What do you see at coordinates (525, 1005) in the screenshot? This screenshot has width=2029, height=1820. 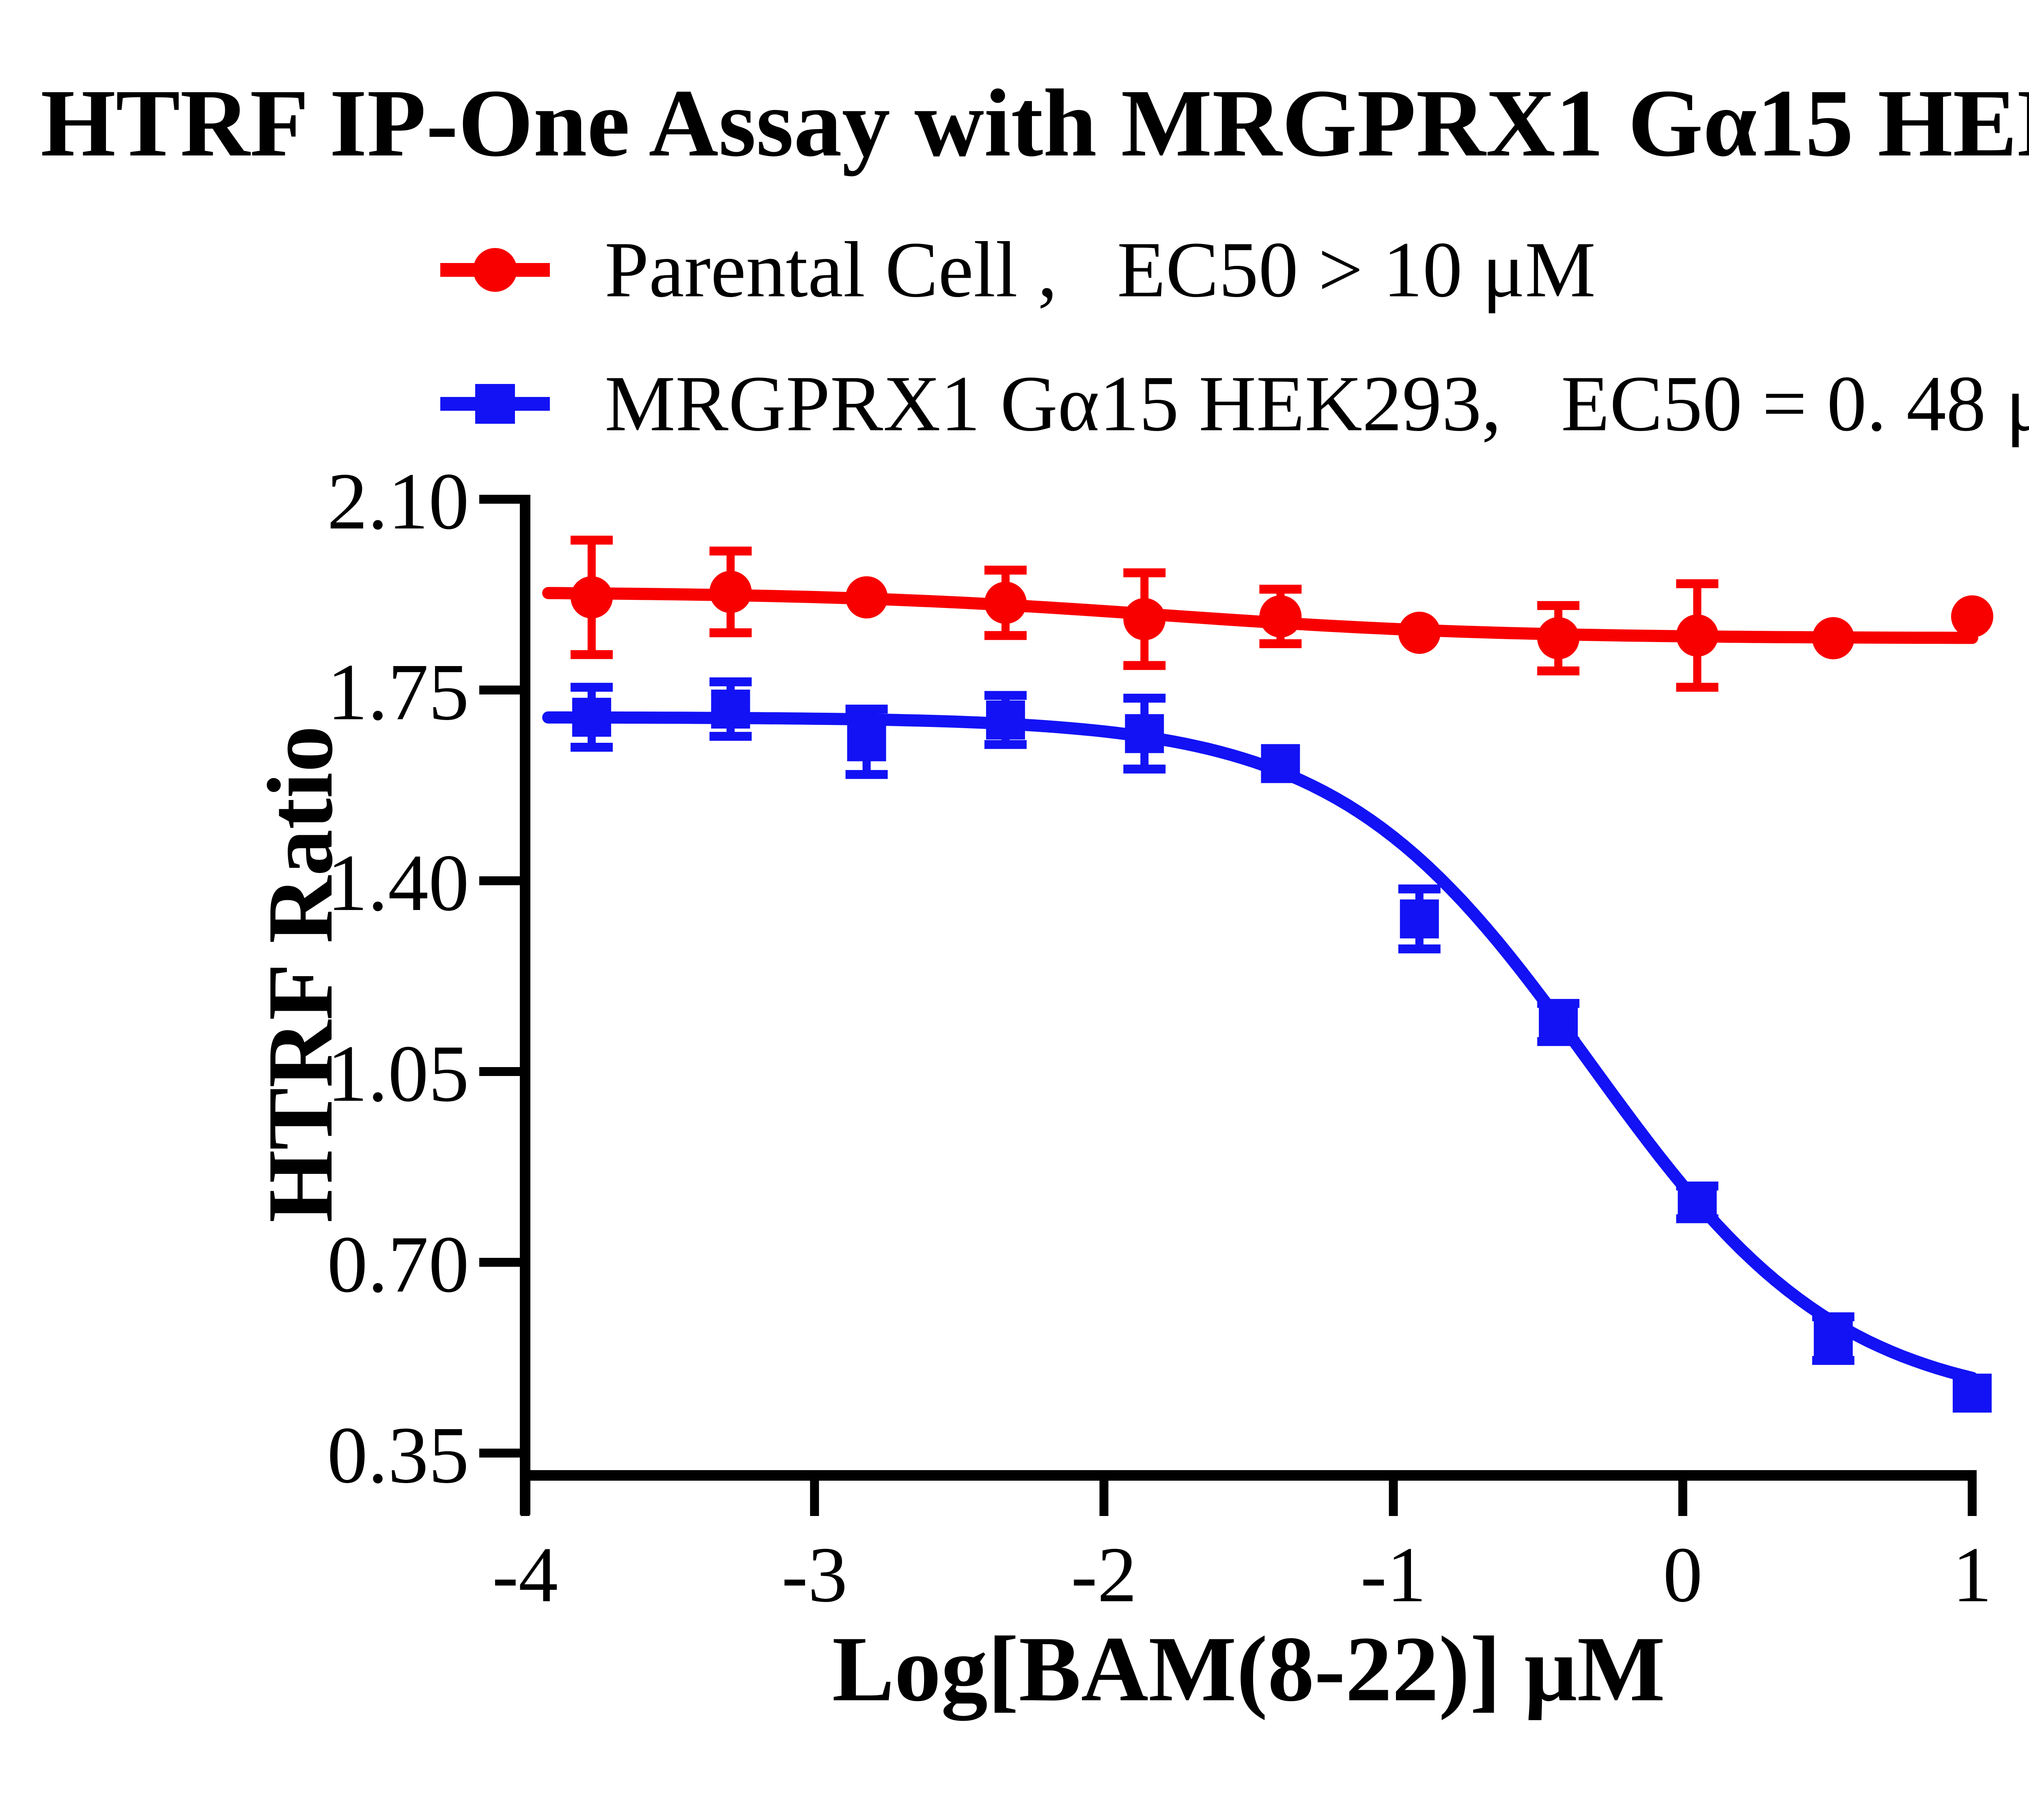 I see `y-axis-line` at bounding box center [525, 1005].